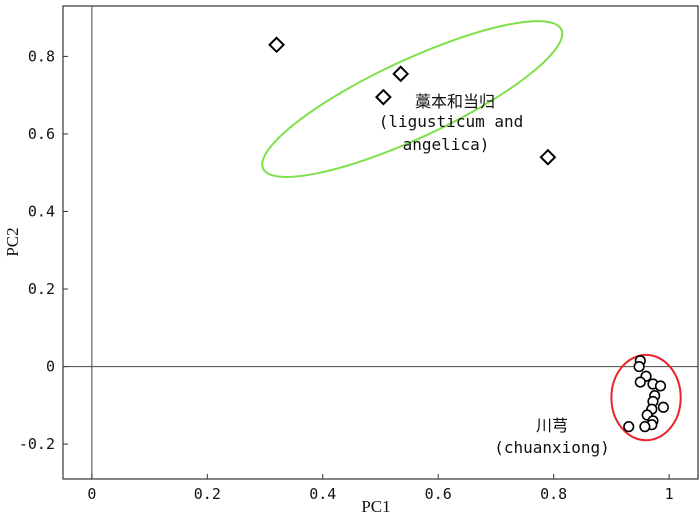 The image size is (700, 515). I want to click on y-tick-label: 0.2, so click(41, 289).